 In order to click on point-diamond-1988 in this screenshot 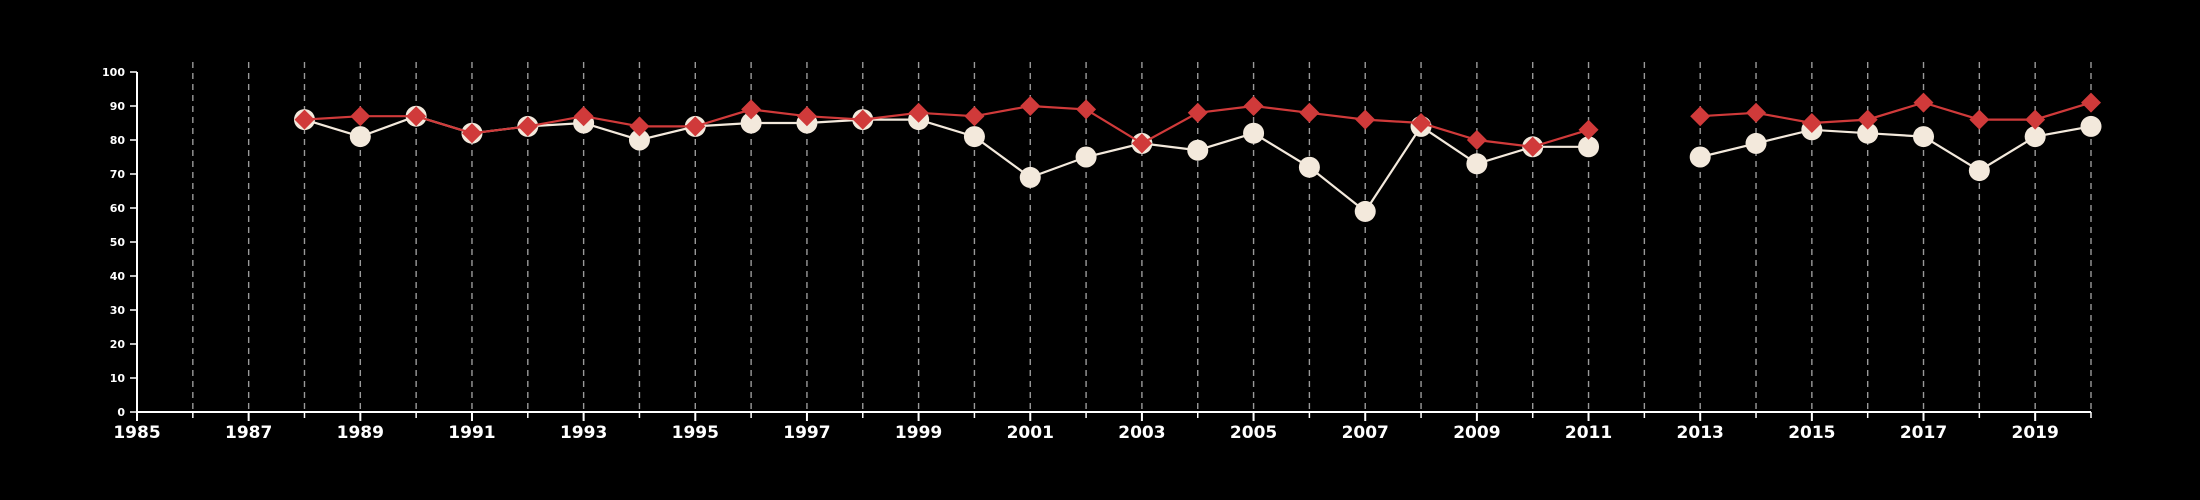, I will do `click(304, 119)`.